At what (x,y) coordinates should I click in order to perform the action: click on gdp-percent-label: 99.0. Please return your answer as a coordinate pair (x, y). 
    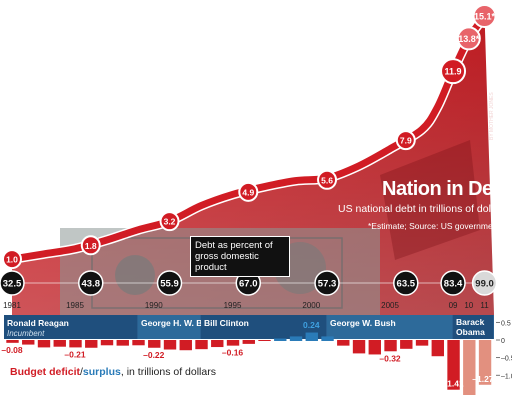
    Looking at the image, I should click on (484, 284).